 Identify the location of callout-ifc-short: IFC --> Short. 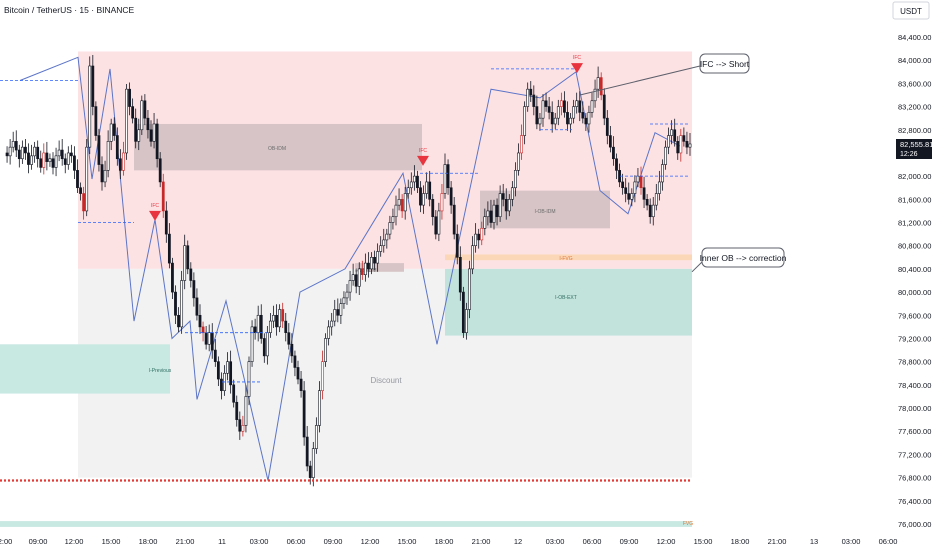
(724, 63).